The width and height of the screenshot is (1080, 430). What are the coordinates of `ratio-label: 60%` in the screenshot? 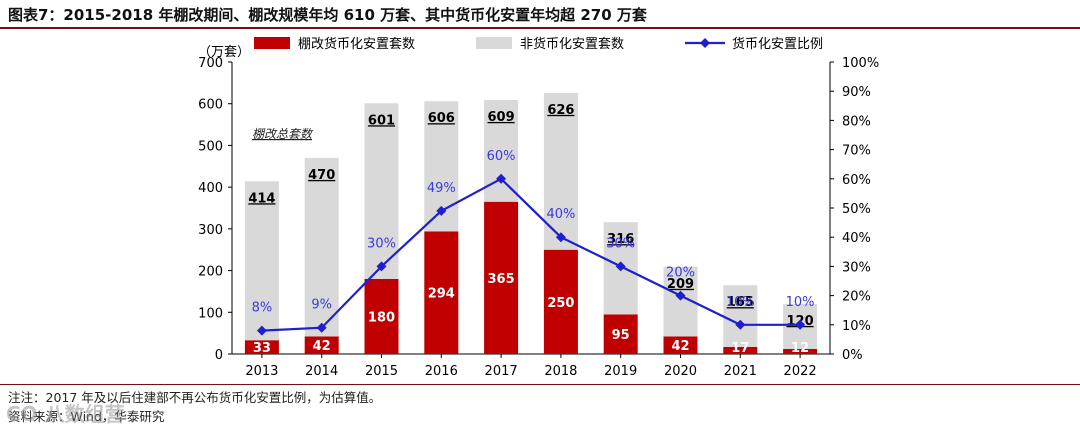 It's located at (501, 156).